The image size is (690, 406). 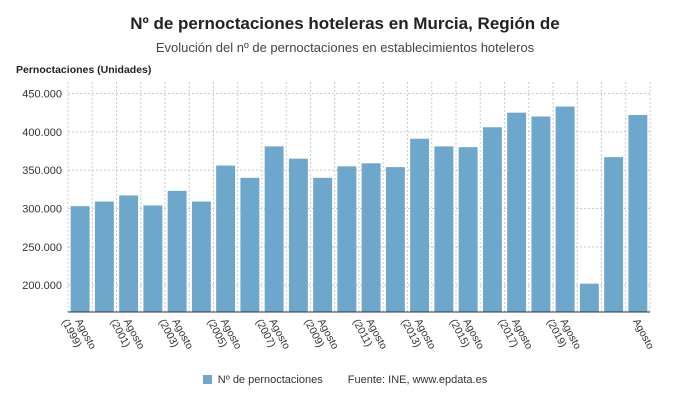 I want to click on source-note: Fuente: INE, www.epdata.es, so click(x=417, y=380).